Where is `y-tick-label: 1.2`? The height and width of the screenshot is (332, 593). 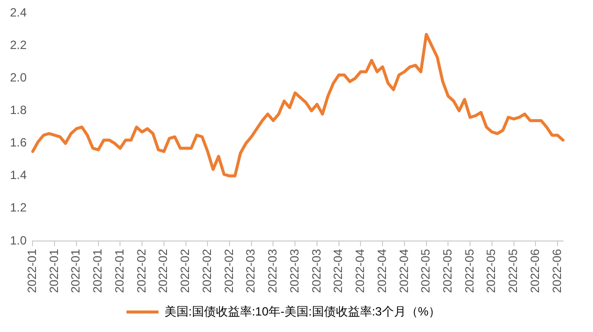
y-tick-label: 1.2 is located at coordinates (18, 207).